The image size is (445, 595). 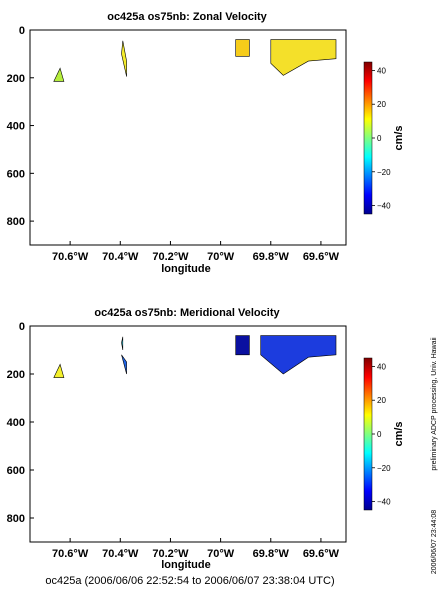 I want to click on chart-title: oc425a os75nb: Meridional Velocity, so click(x=187, y=313).